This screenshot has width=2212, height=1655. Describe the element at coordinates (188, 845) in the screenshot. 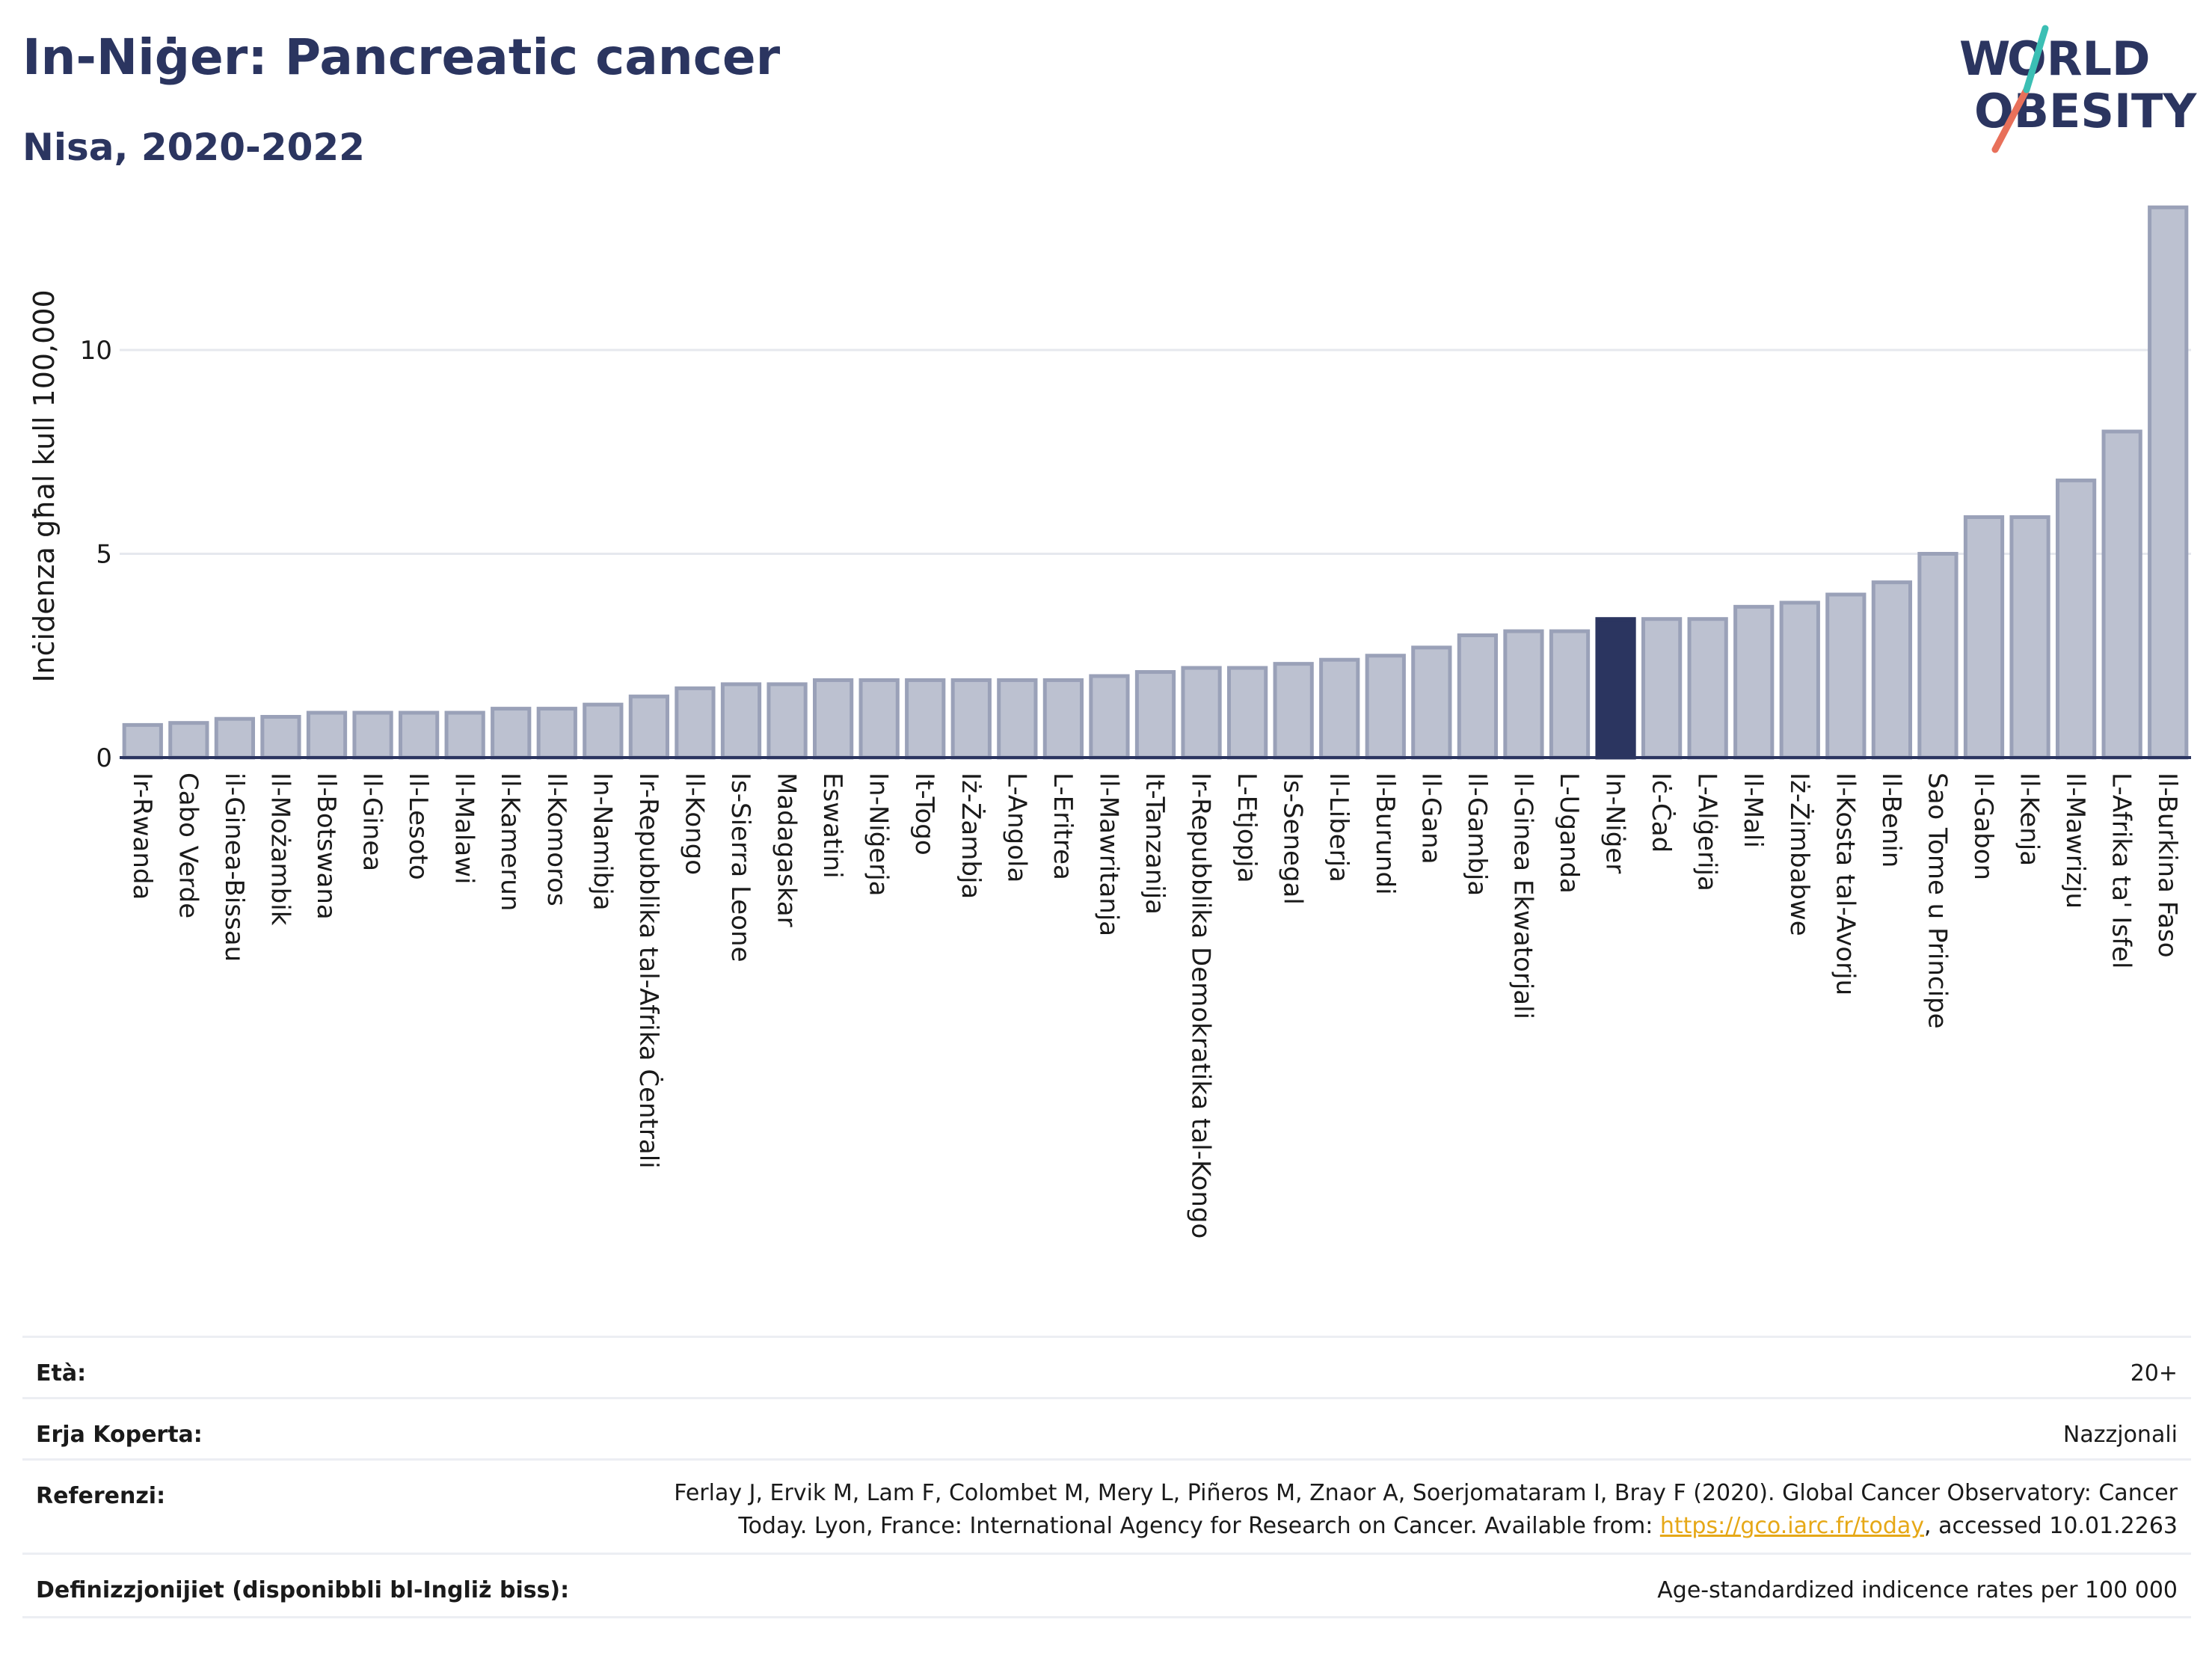

I see `x-tick-label: Cabo Verde` at that location.